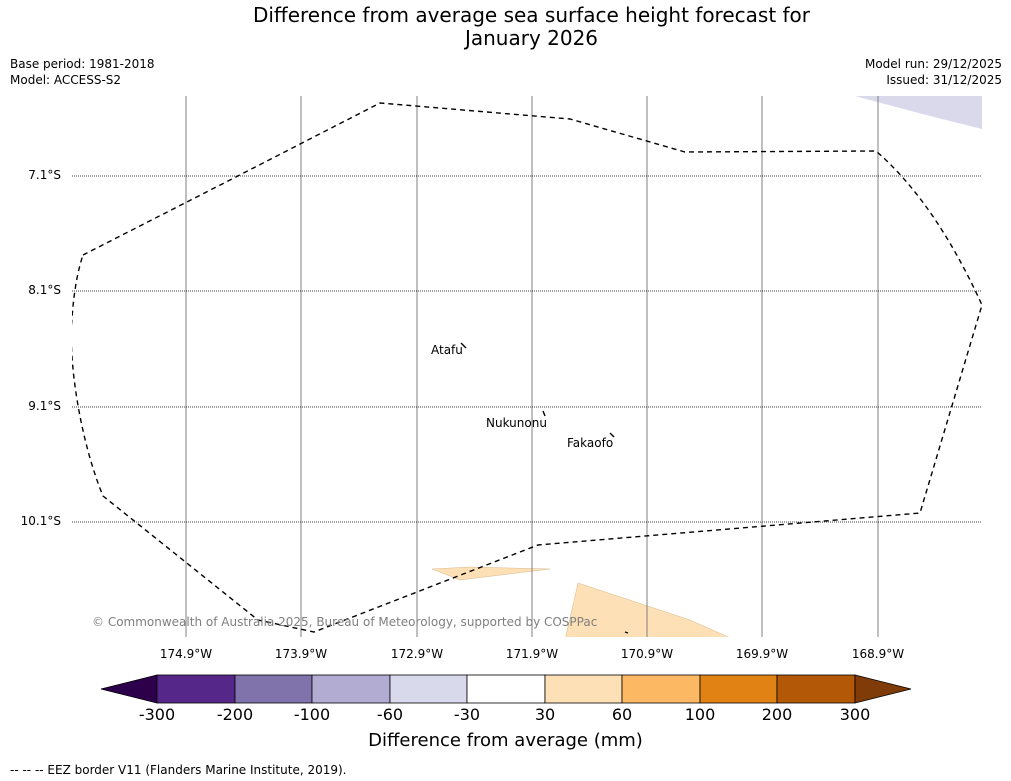 The image size is (1011, 781). I want to click on low-anomaly-area, so click(918, 112).